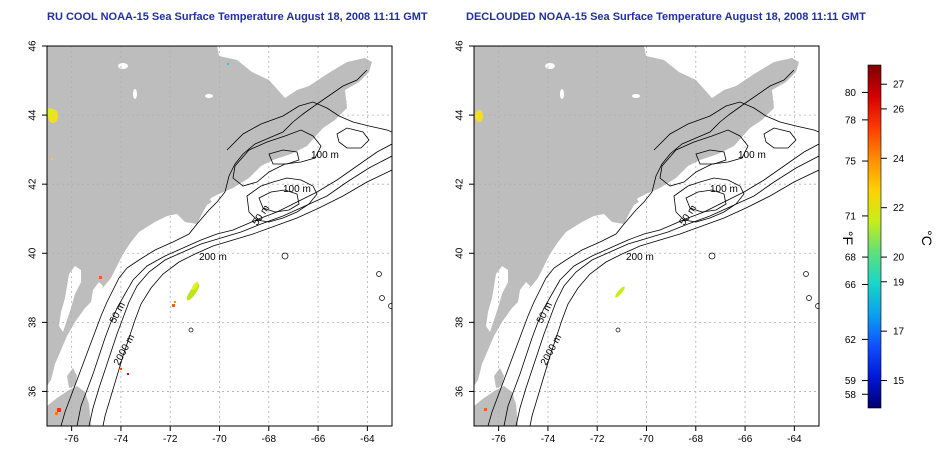 Image resolution: width=950 pixels, height=475 pixels. I want to click on right-x-axis: -76 -74 -72 -70 -68 -66 -64, so click(646, 435).